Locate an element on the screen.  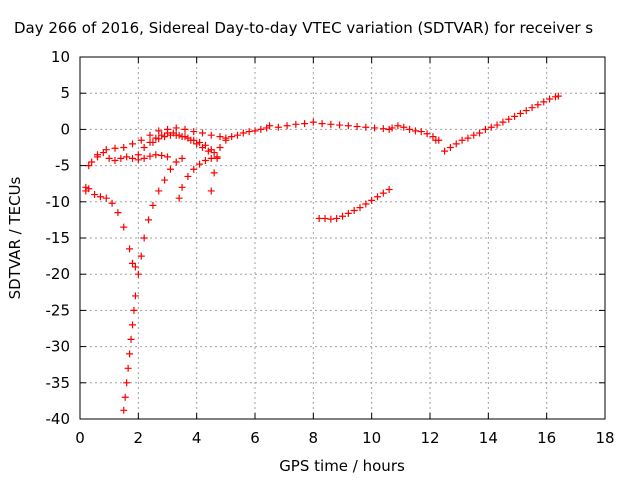
y-tick-label: 5 is located at coordinates (65, 93).